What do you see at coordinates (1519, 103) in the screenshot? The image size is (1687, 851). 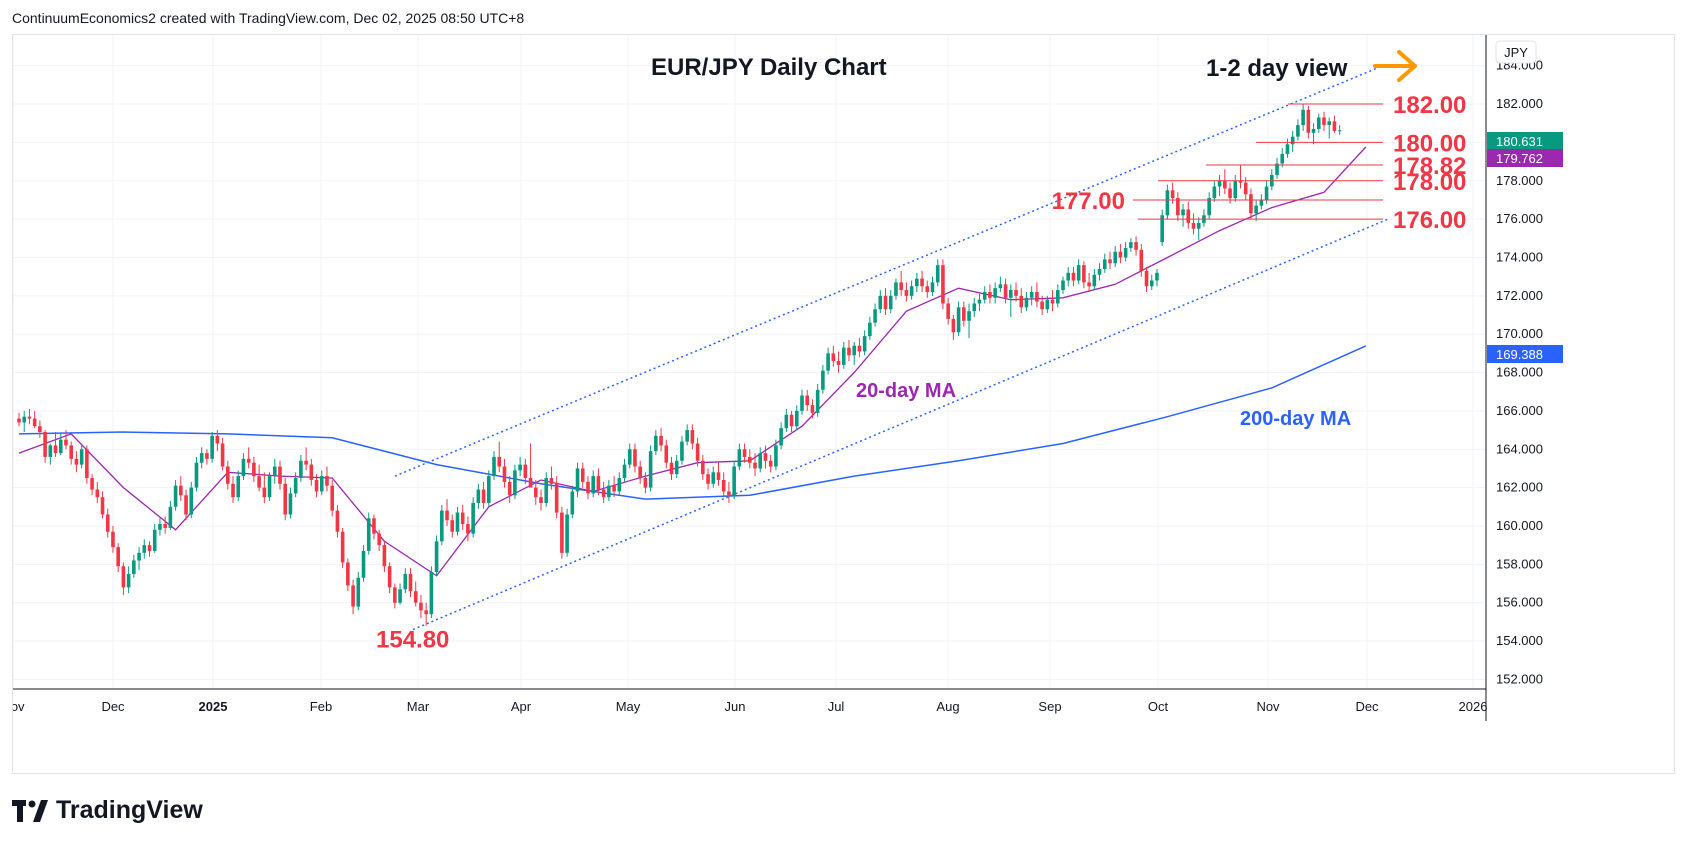 I see `y-tick-label: 182.000` at bounding box center [1519, 103].